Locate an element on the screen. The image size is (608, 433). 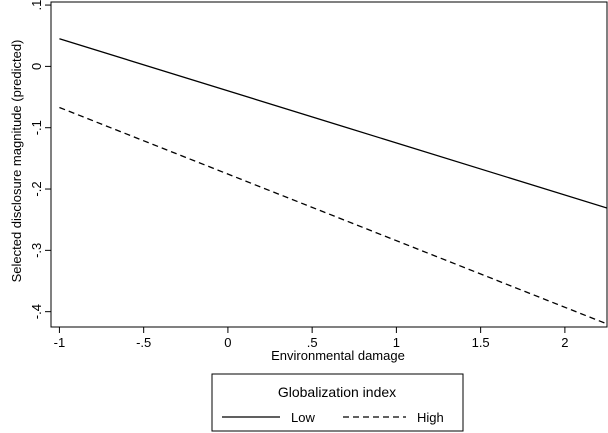
legend: Globalization index Low High is located at coordinates (337, 402).